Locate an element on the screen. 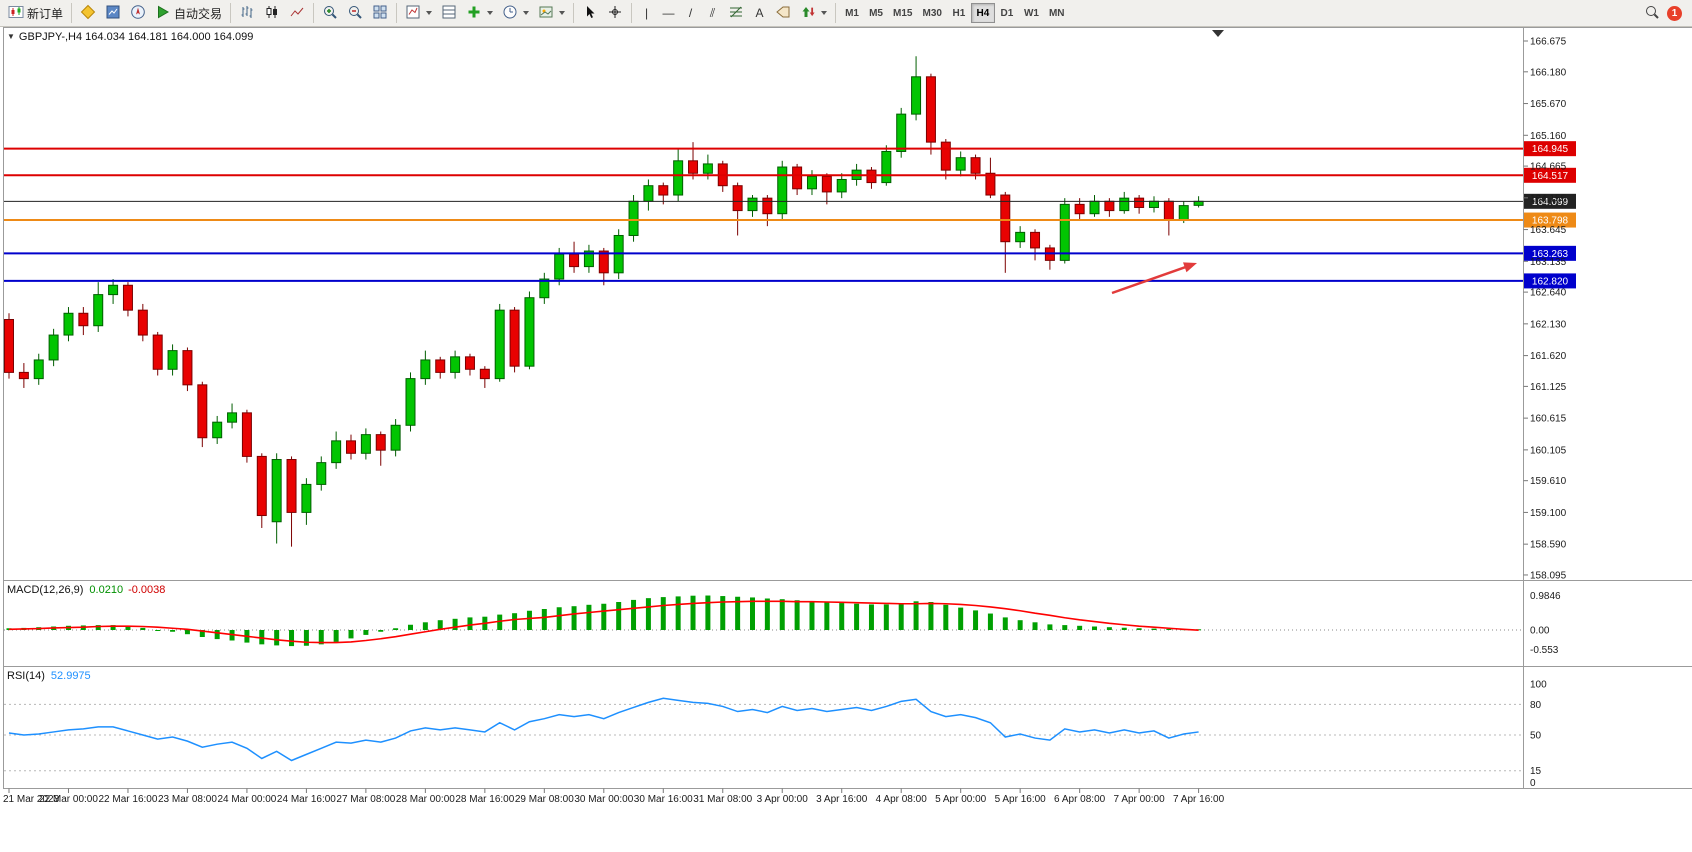 This screenshot has width=1692, height=852. crosshair-button is located at coordinates (615, 13).